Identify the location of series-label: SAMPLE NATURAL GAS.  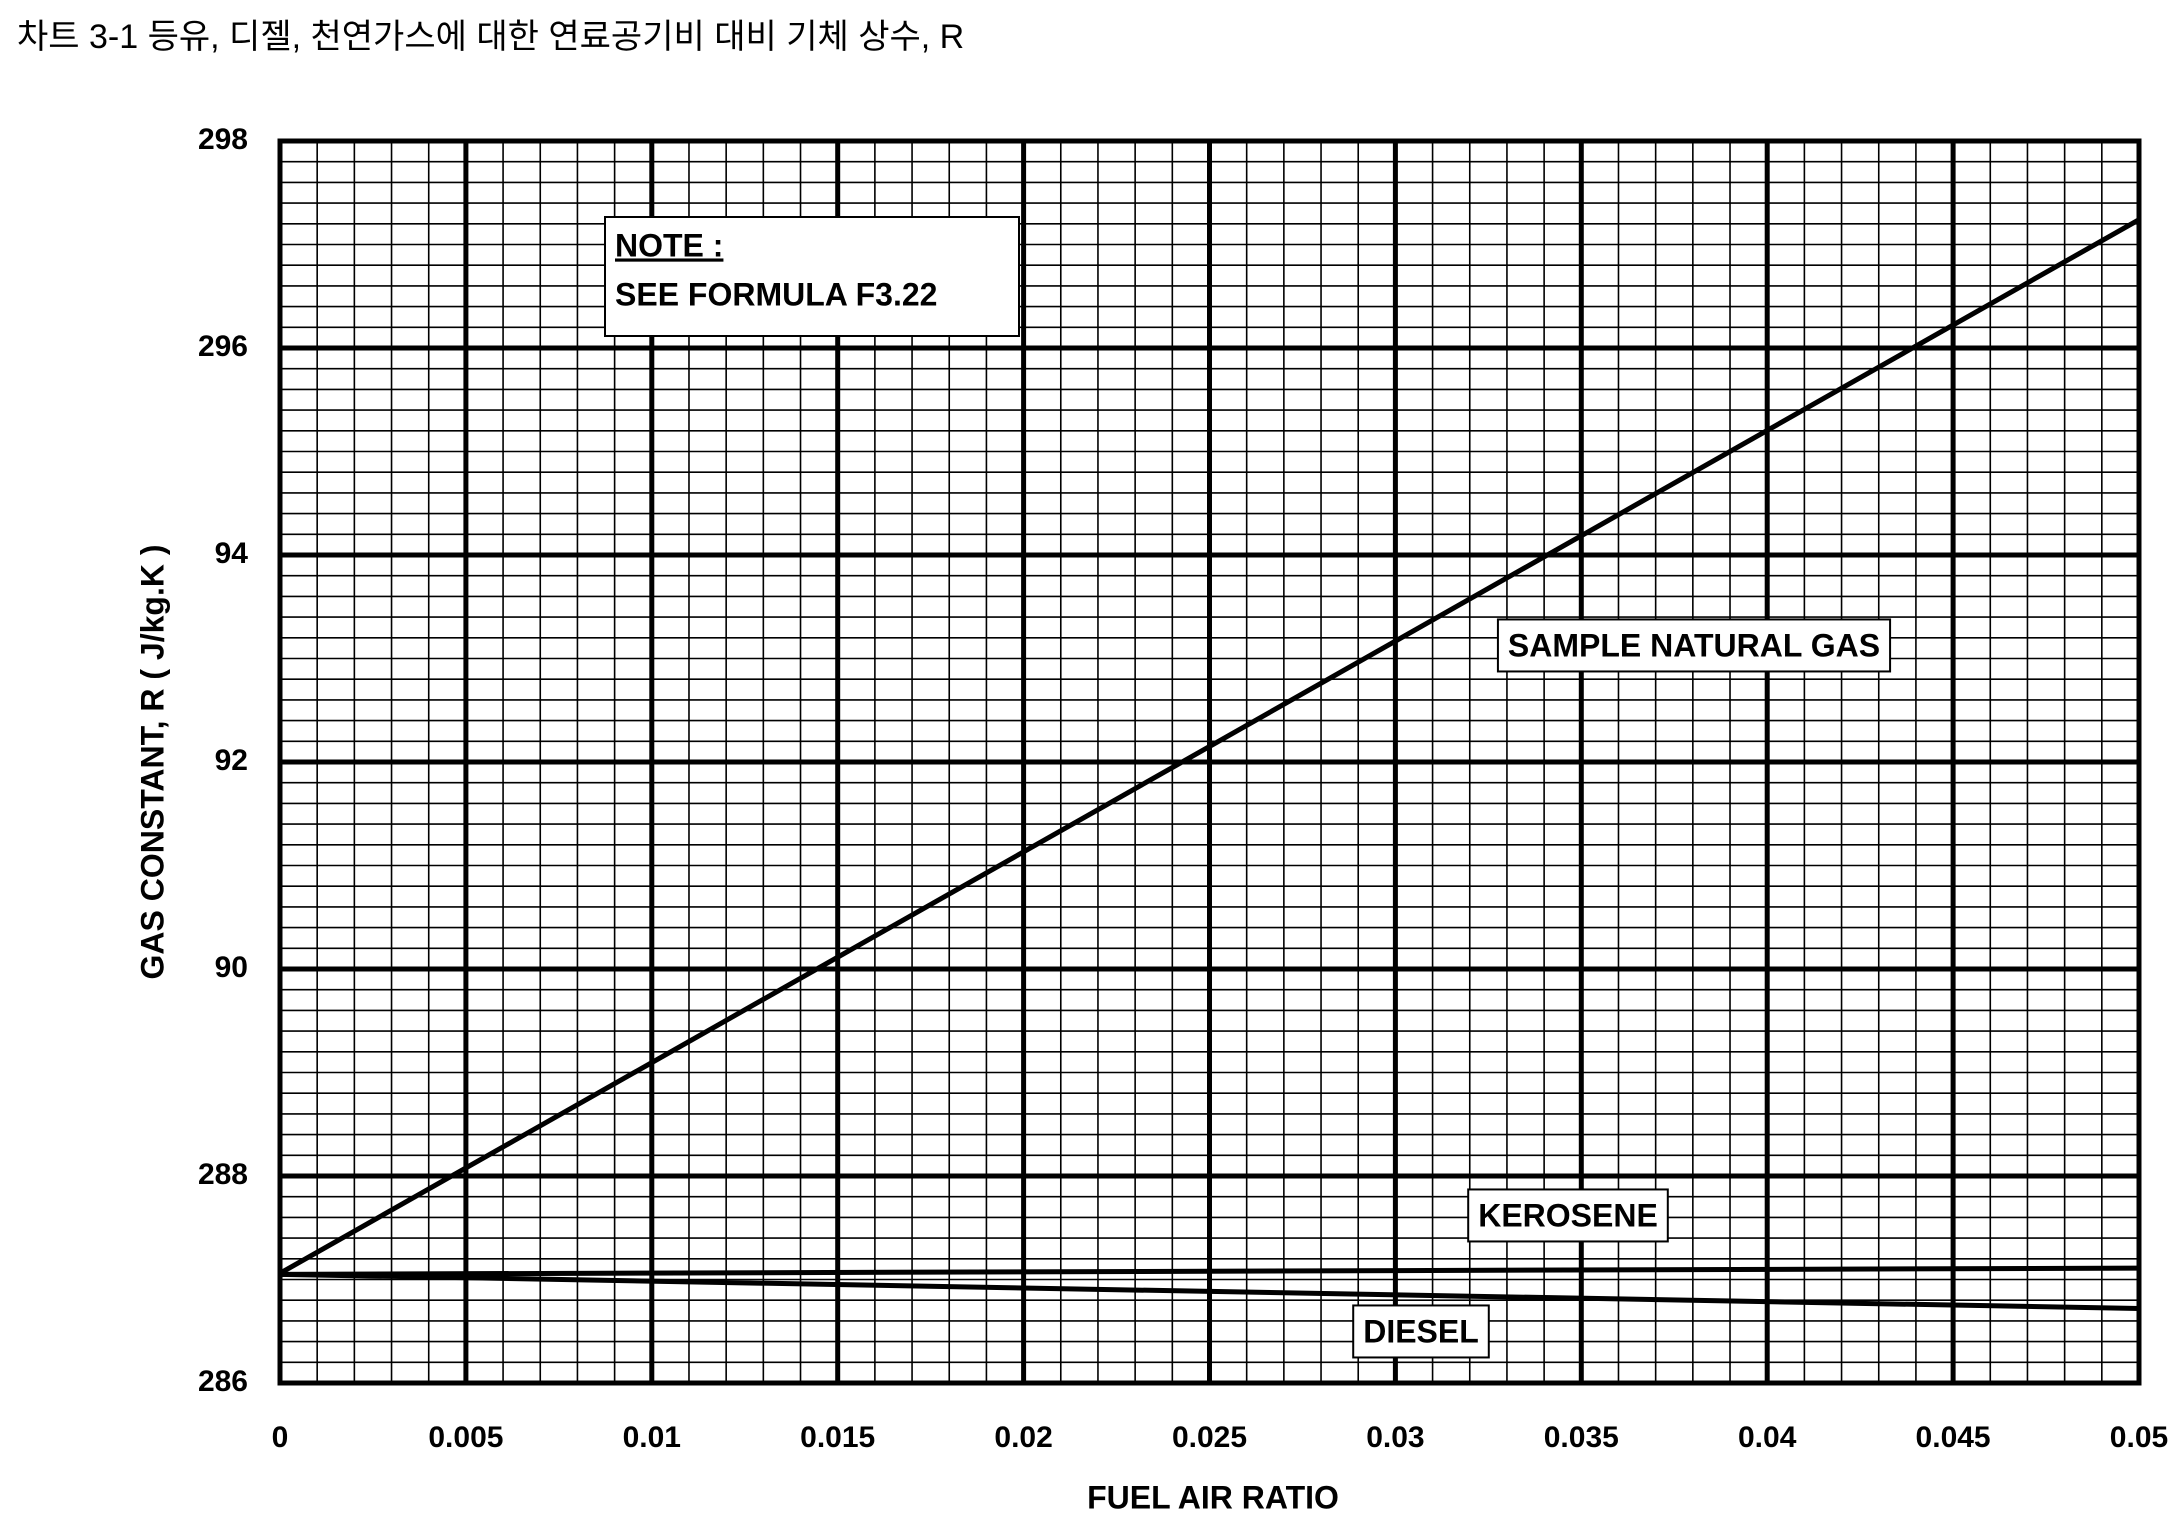
(1694, 645).